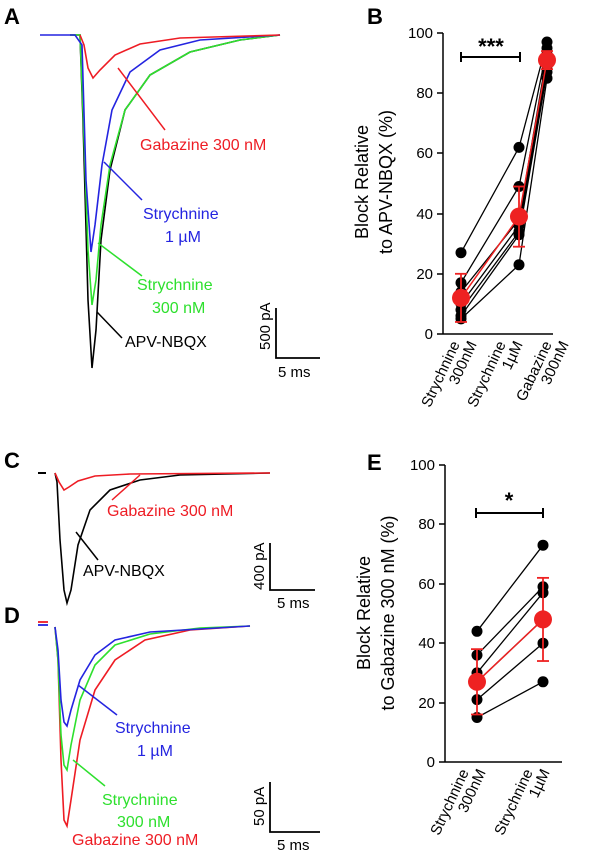 This screenshot has width=596, height=853. What do you see at coordinates (143, 822) in the screenshot?
I see `label-d-strychnine-300nm-line2: 300 nM` at bounding box center [143, 822].